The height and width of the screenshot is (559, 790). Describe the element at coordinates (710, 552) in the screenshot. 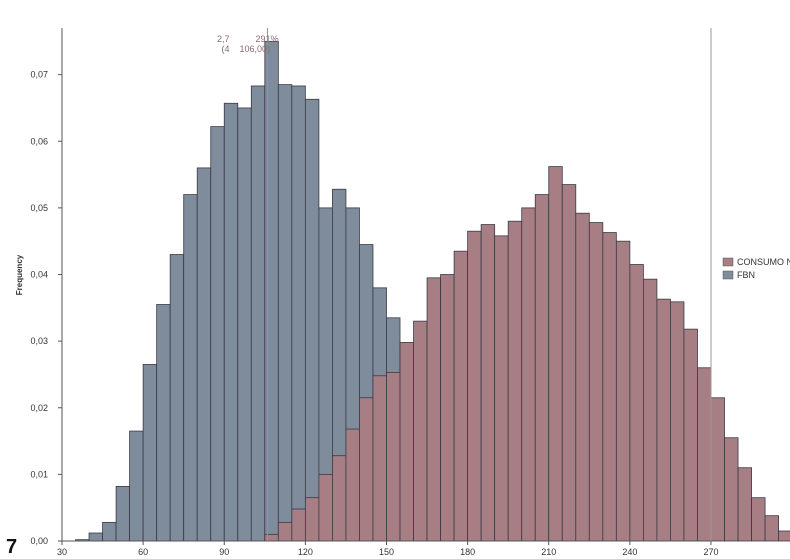

I see `x-tick-label-8: 270` at that location.